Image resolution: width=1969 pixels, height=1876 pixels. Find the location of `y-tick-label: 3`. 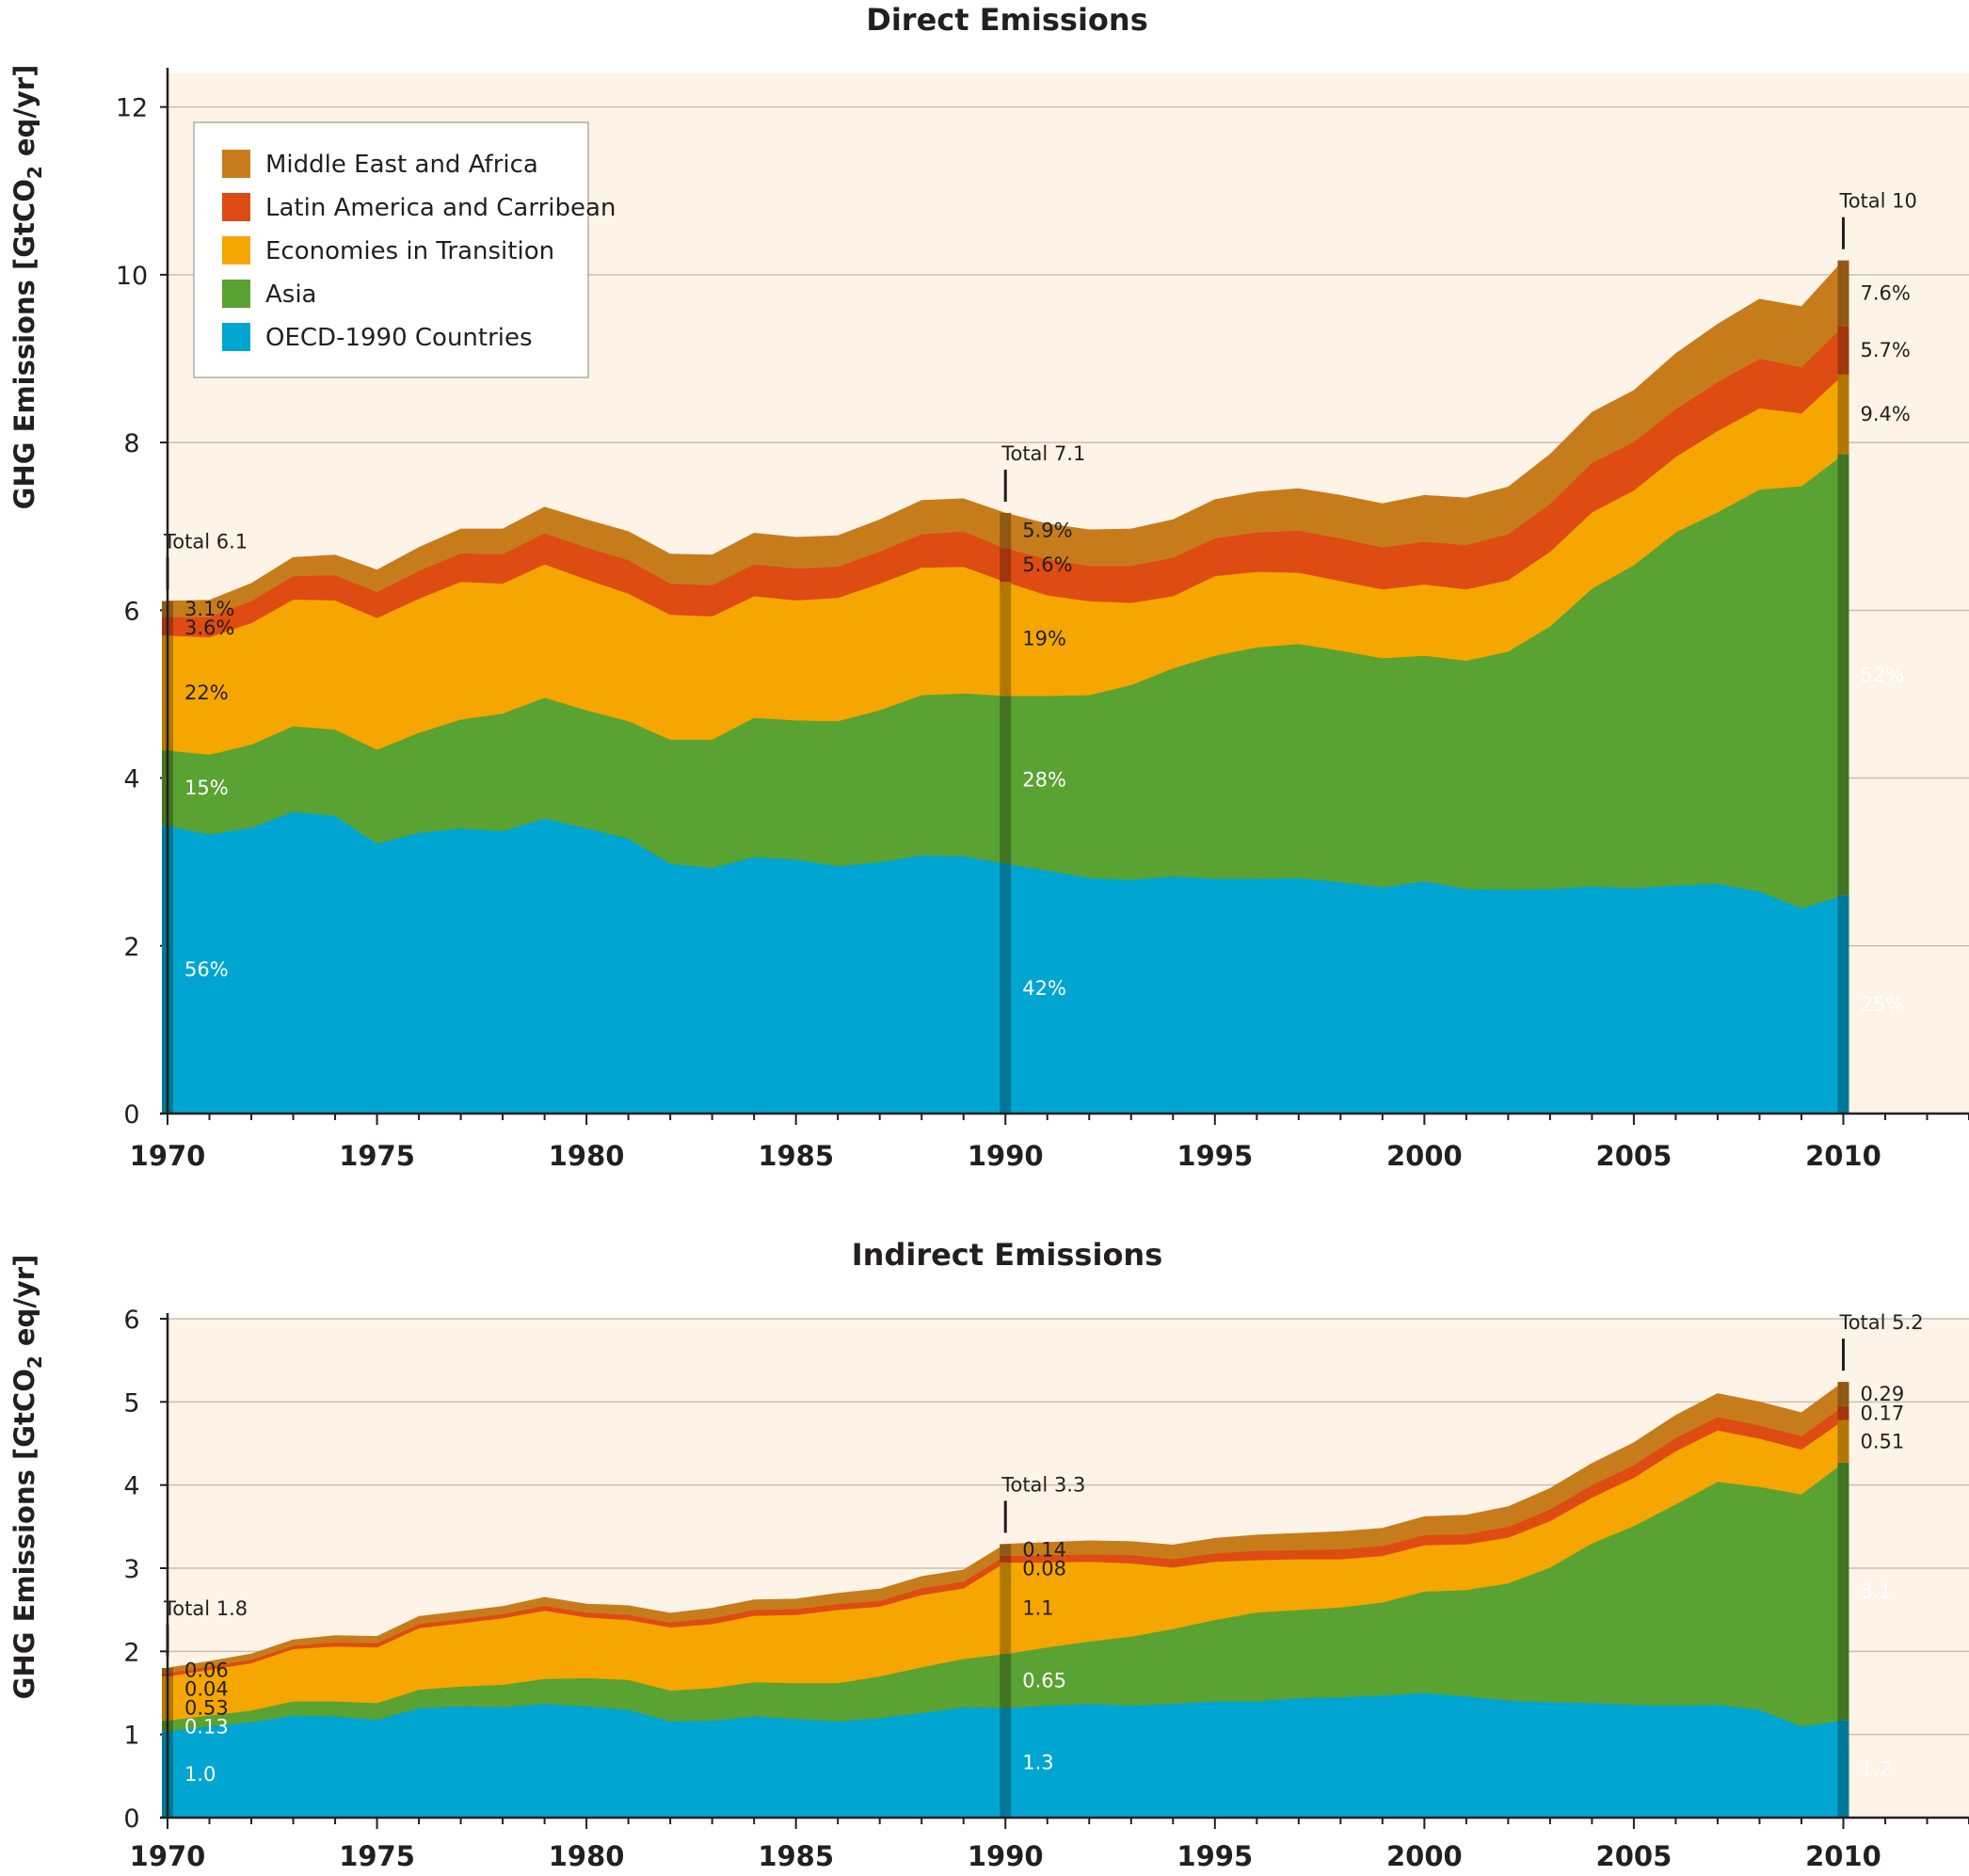

y-tick-label: 3 is located at coordinates (131, 1569).